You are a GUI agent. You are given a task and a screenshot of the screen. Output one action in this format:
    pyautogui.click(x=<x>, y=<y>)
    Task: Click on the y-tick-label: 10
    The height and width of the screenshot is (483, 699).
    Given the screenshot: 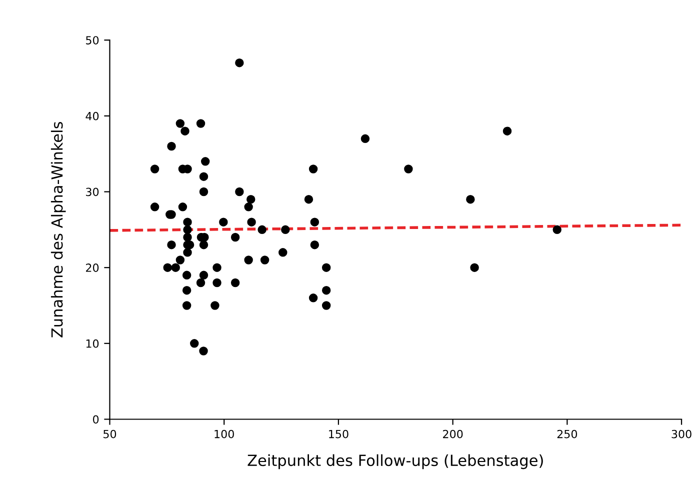 What is the action you would take?
    pyautogui.click(x=92, y=343)
    